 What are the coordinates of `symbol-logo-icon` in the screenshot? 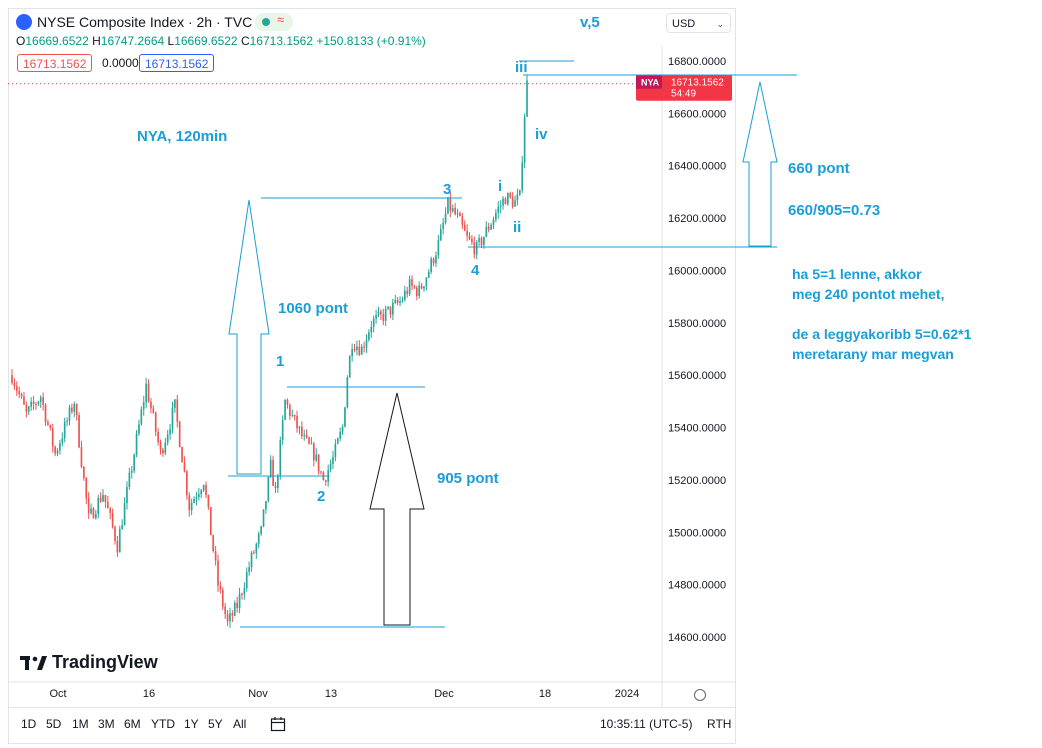 It's located at (24, 22).